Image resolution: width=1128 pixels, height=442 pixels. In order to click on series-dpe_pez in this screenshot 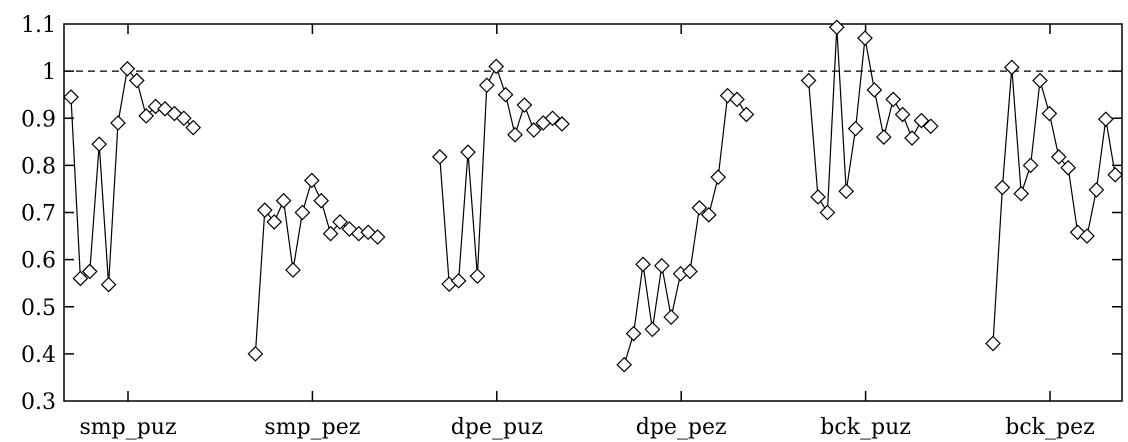, I will do `click(685, 230)`.